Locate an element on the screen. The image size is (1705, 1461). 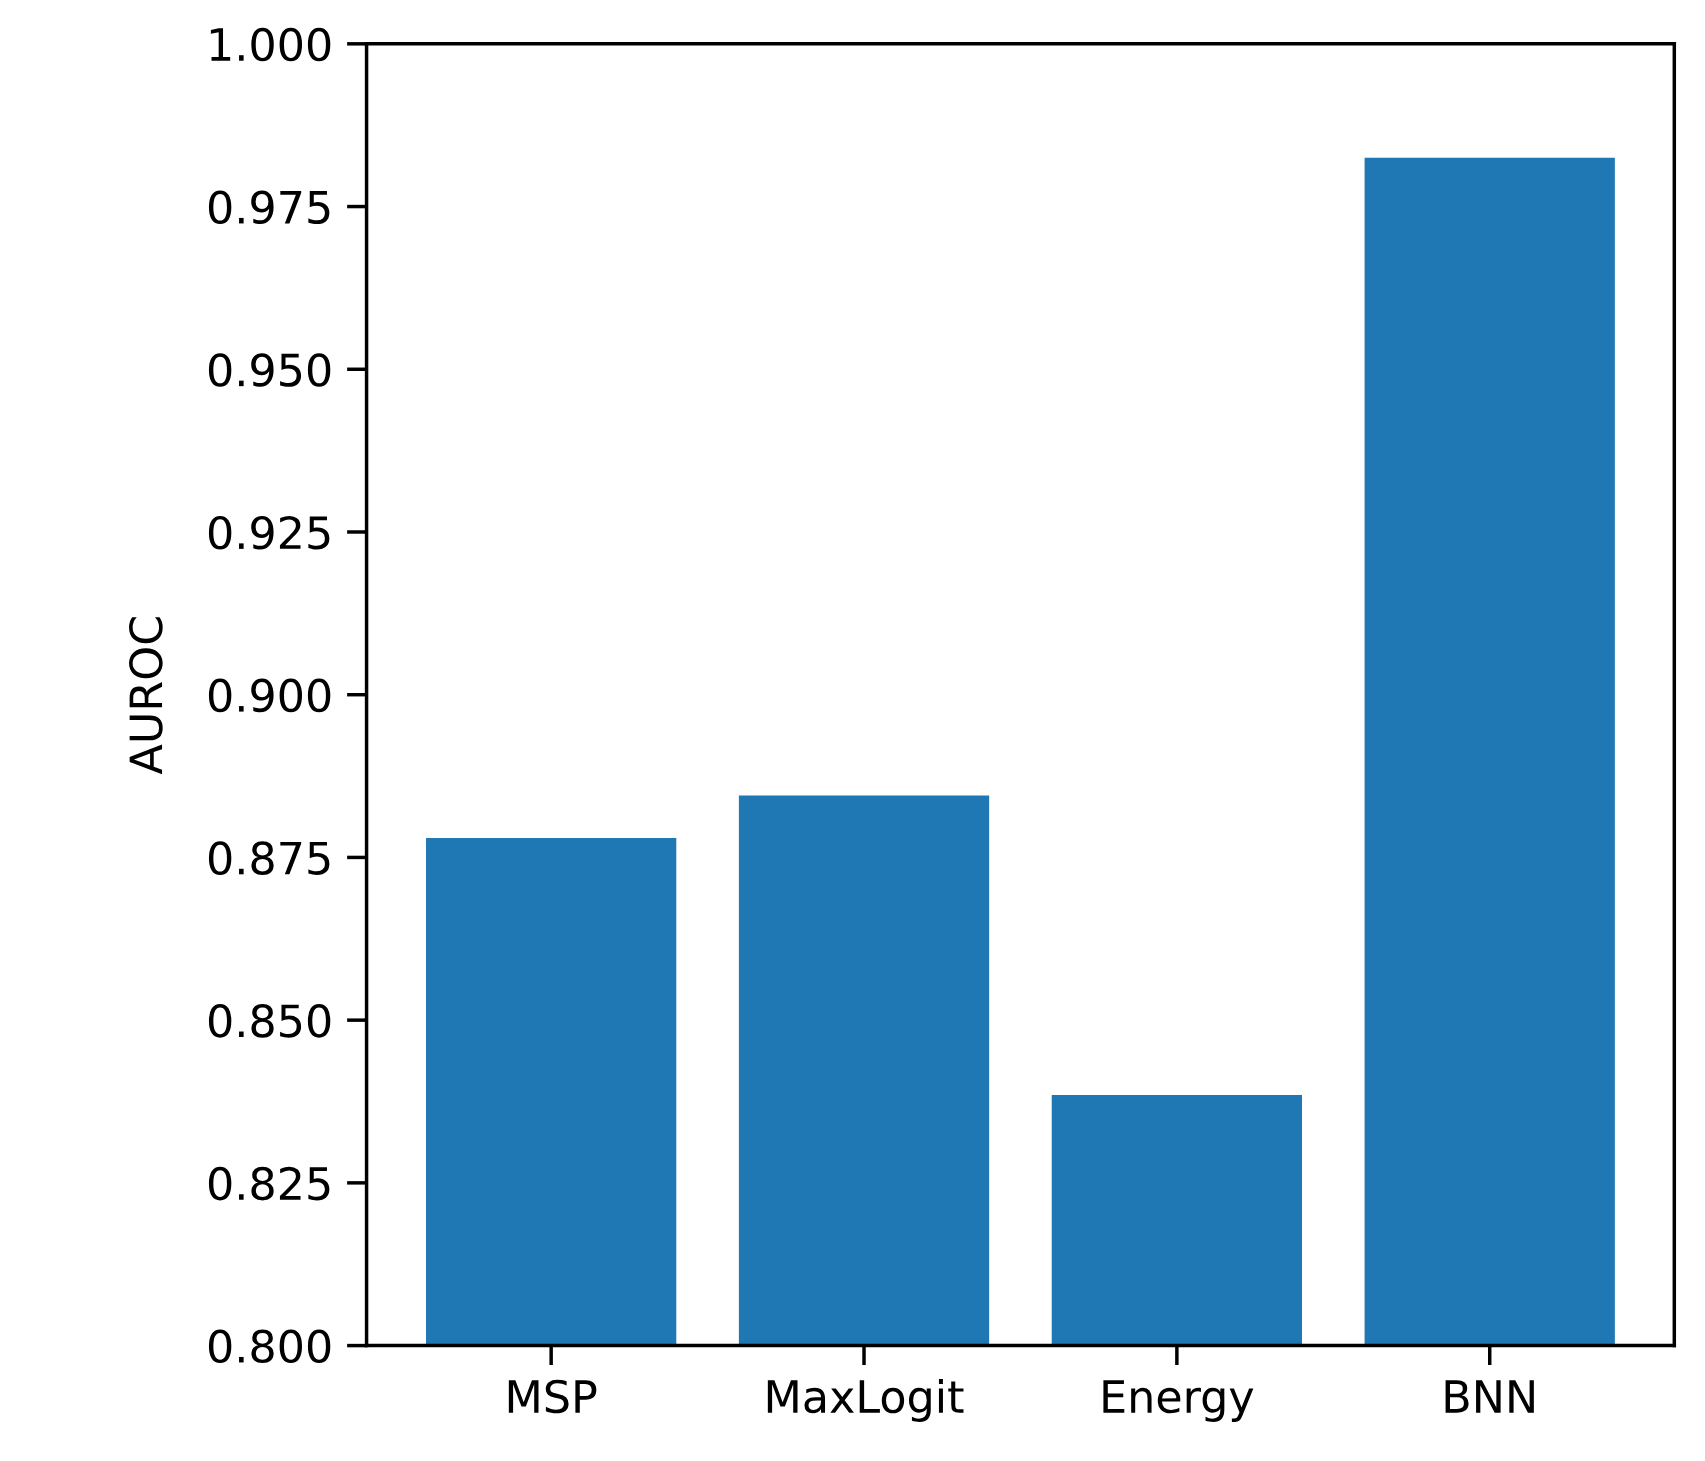
y-tick-label: 0.975 is located at coordinates (269, 207).